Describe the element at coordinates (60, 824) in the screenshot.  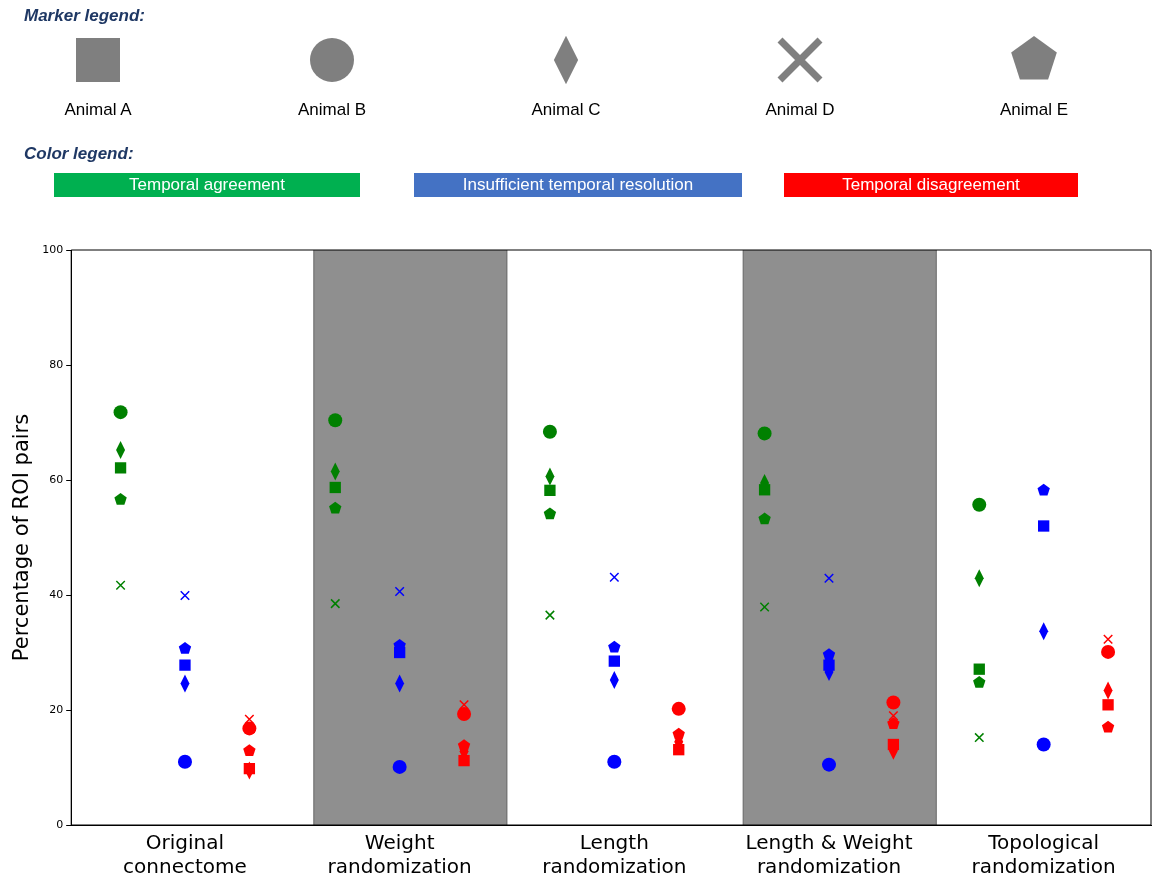
I see `y-tick-label: 0` at that location.